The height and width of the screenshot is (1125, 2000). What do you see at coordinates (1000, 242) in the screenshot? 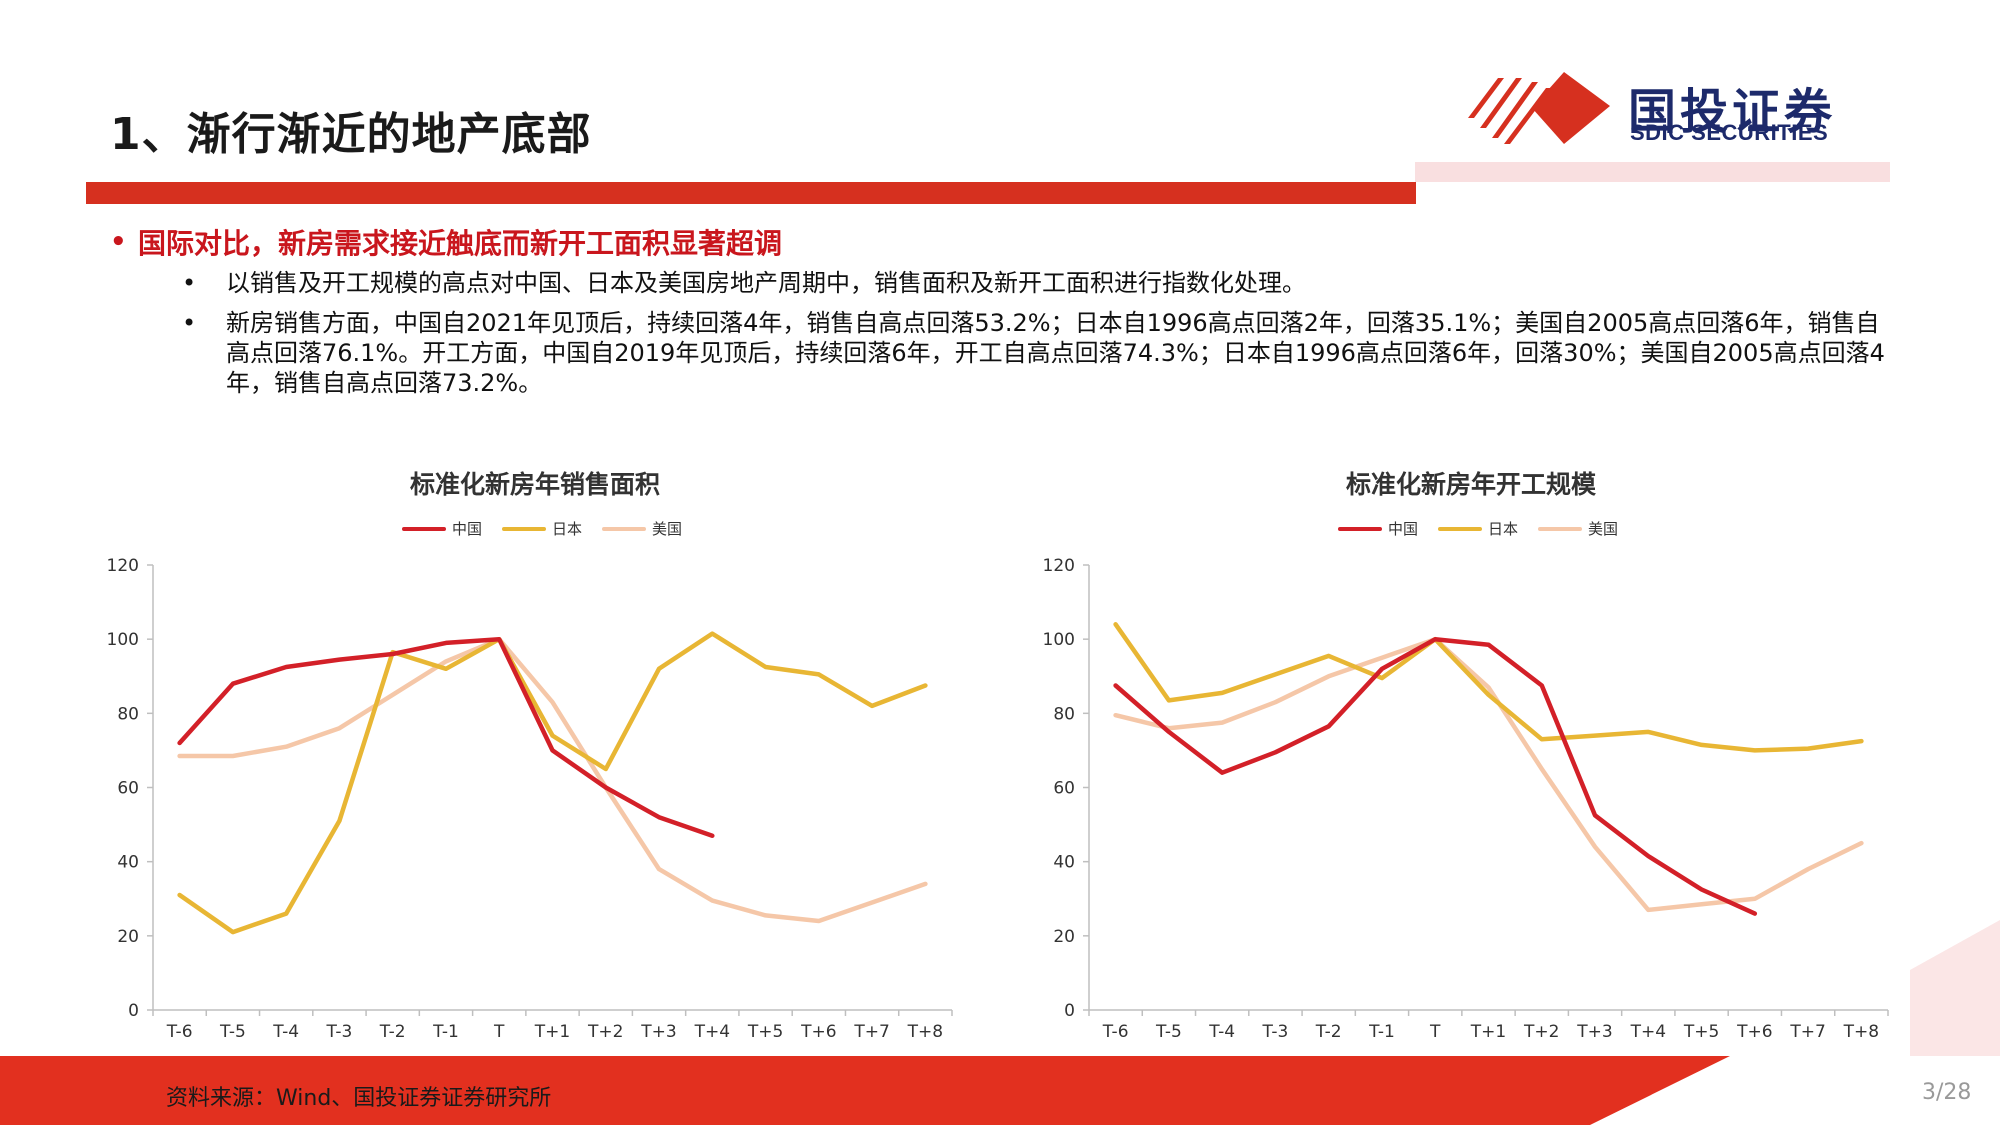
I see `main-bullet: • 国际对比，新房需求接近触底而新开工面积显著超调` at bounding box center [1000, 242].